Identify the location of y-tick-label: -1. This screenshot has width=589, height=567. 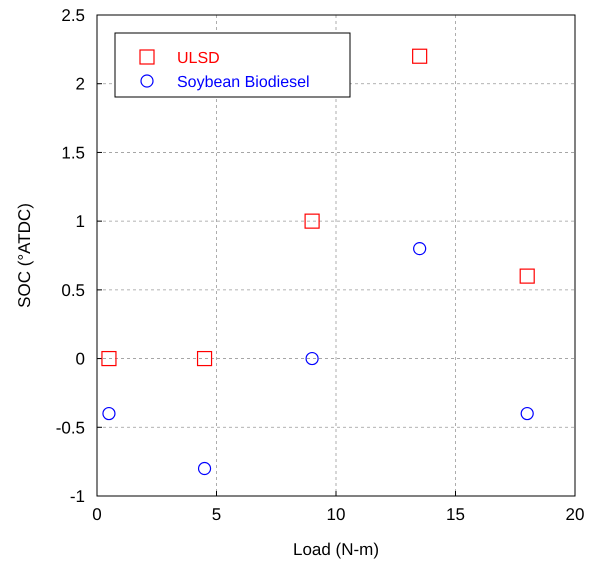
(77, 496).